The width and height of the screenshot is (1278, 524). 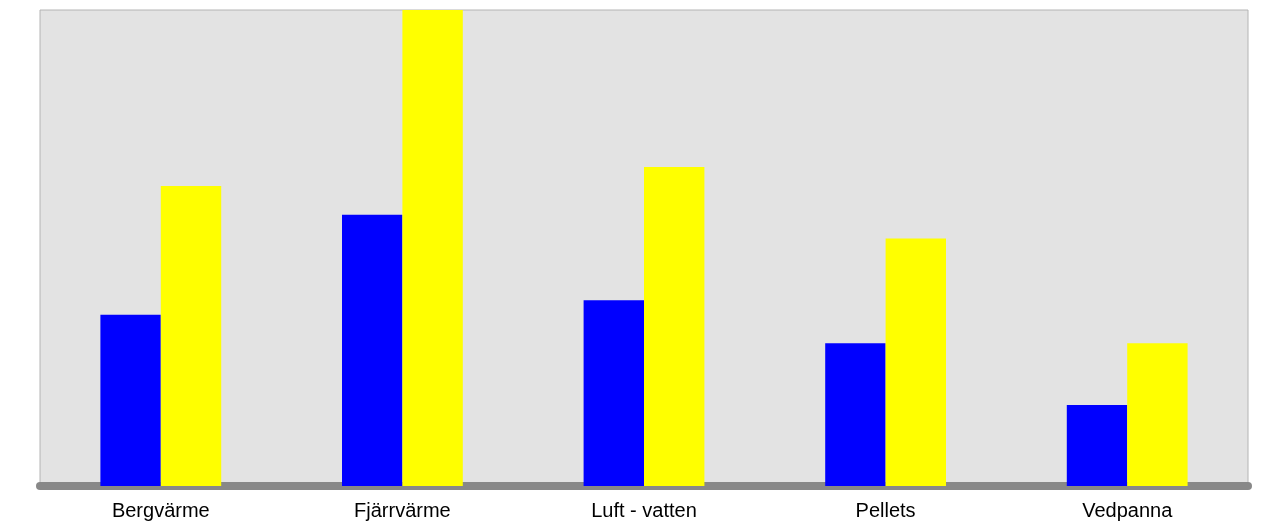 What do you see at coordinates (402, 510) in the screenshot?
I see `x-tick-label: Fjärrvärme` at bounding box center [402, 510].